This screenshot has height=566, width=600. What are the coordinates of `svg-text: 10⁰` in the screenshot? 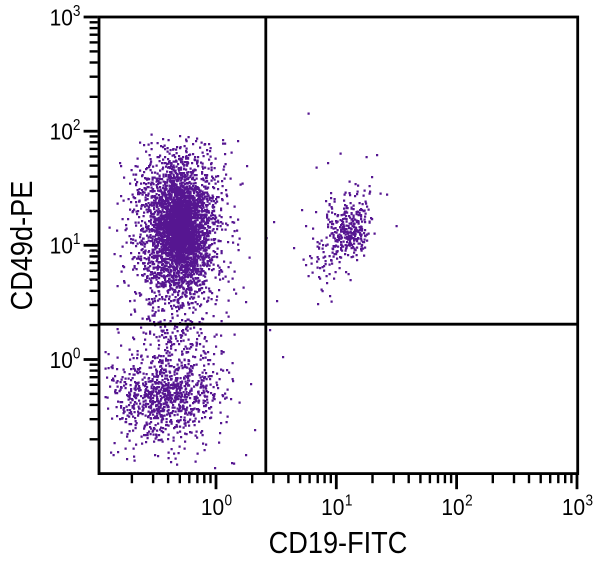 It's located at (65, 359).